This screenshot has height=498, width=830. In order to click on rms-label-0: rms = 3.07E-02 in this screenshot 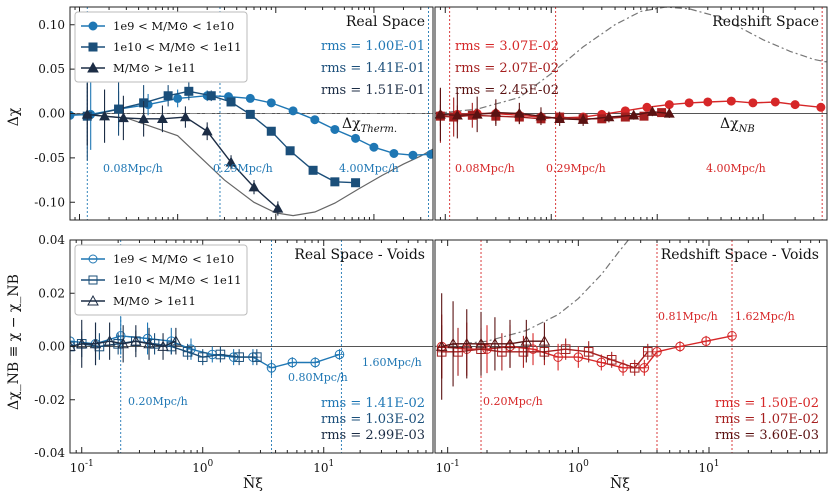, I will do `click(507, 46)`.